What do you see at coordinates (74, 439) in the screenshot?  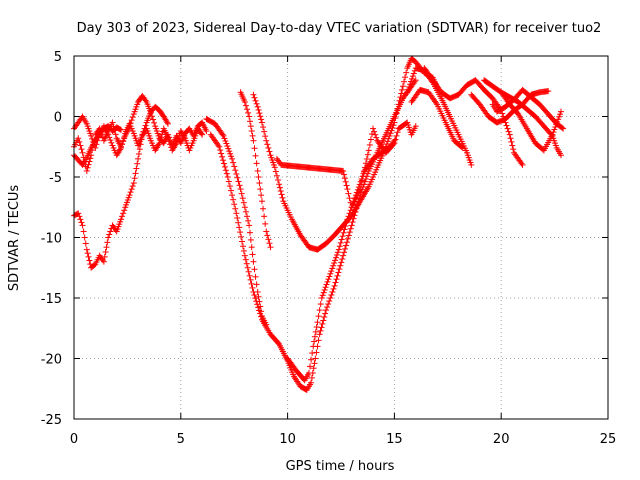 I see `x-tick-label: 0` at bounding box center [74, 439].